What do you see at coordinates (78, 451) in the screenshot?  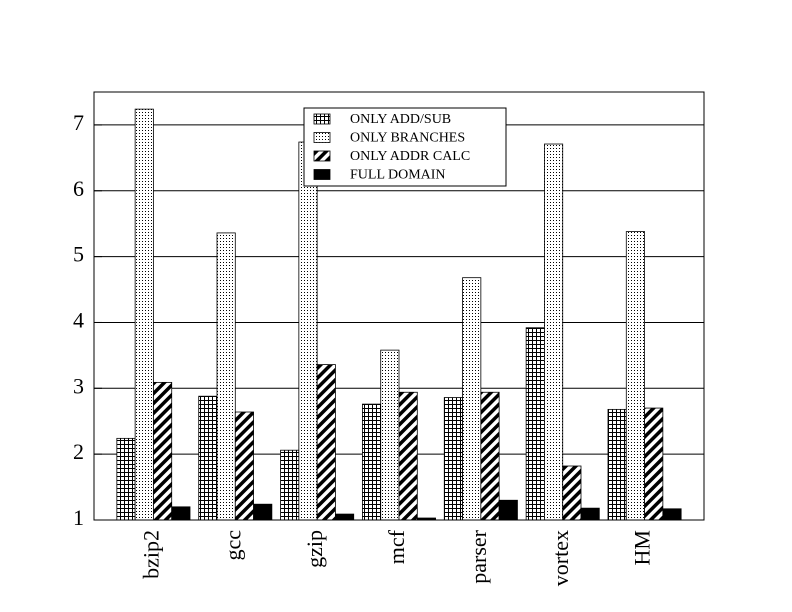 I see `y-tick-label: 2` at bounding box center [78, 451].